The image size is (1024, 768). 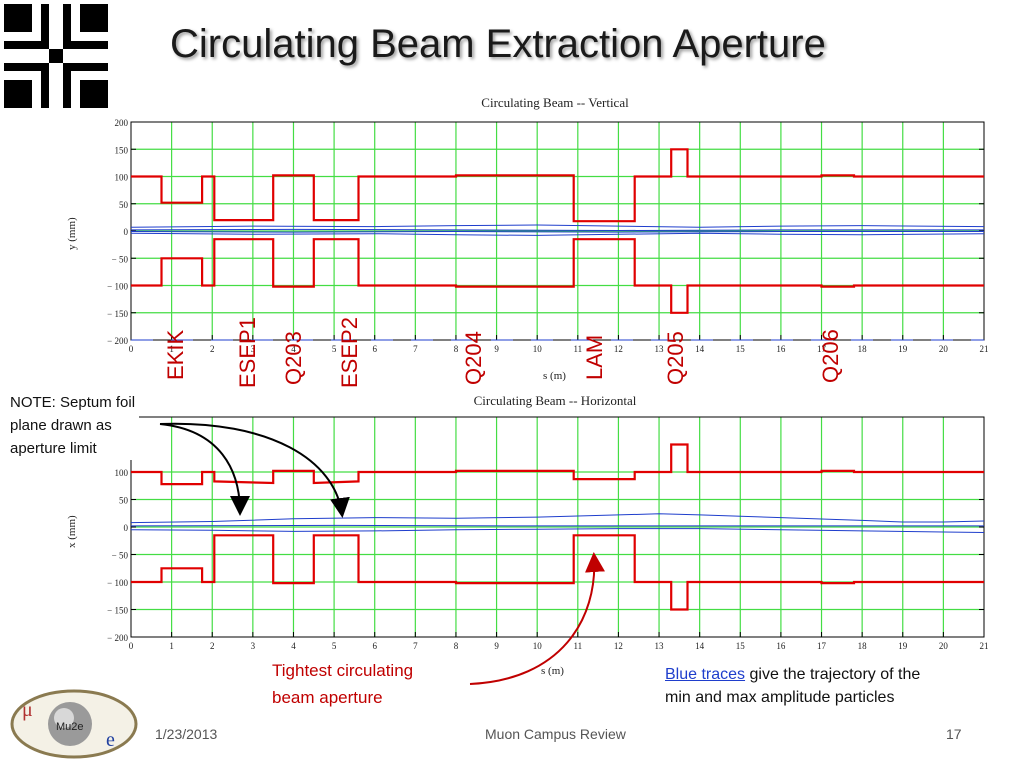 I want to click on vertical-ytick-label: 150, so click(x=122, y=150).